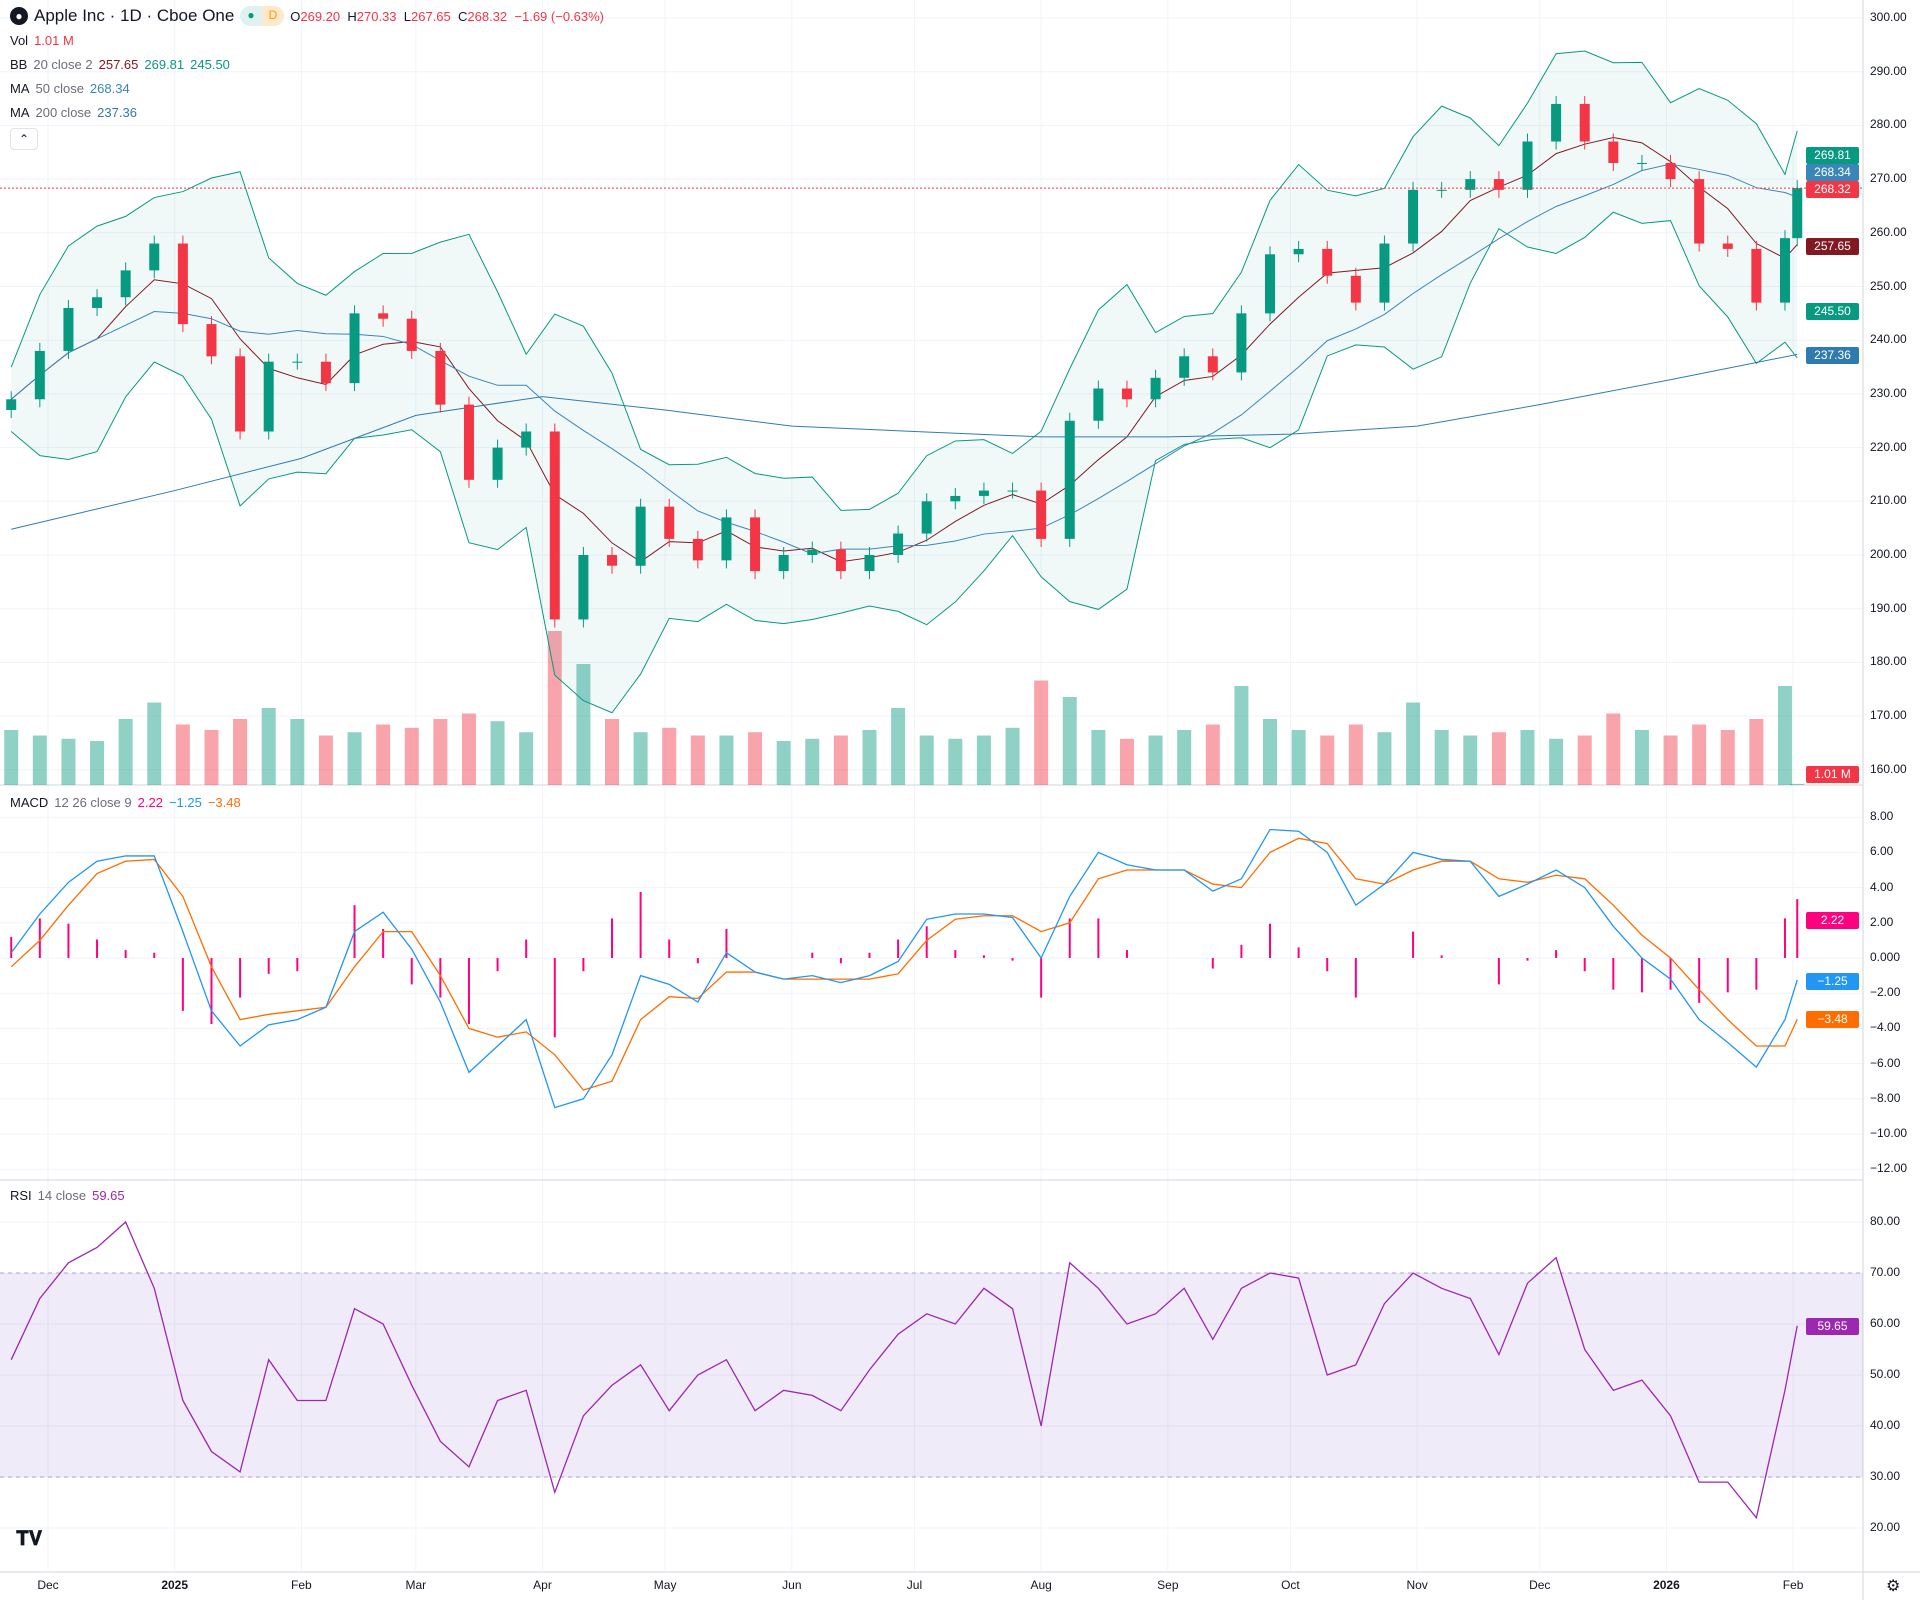 The image size is (1920, 1600). I want to click on macd-signal-value: −3.48, so click(224, 802).